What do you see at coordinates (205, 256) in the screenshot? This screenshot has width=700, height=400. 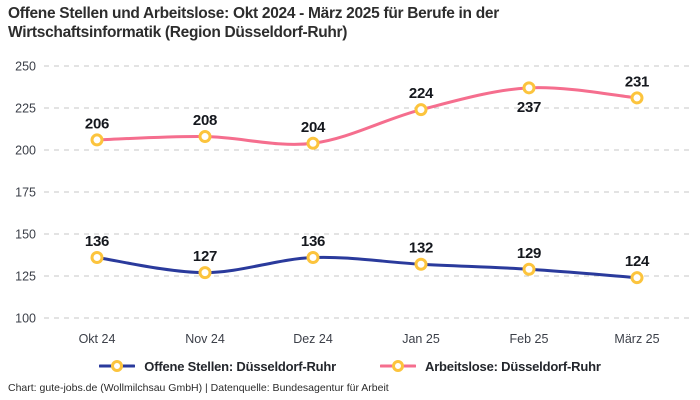 I see `data-point-value-label: 127` at bounding box center [205, 256].